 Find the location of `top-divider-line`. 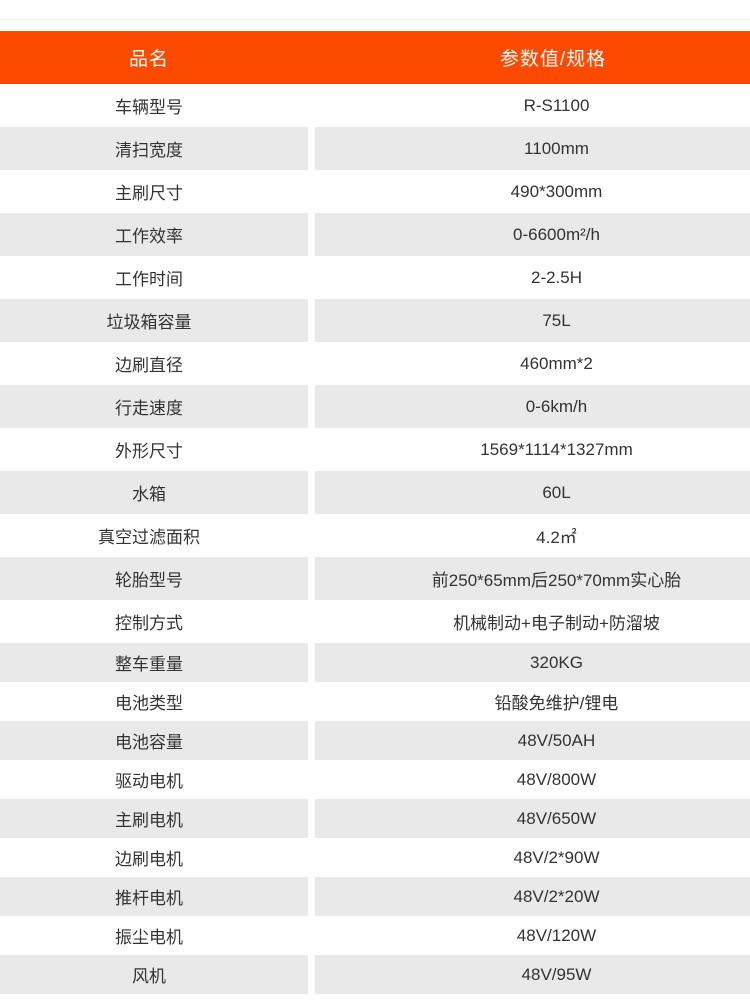

top-divider-line is located at coordinates (375, 19).